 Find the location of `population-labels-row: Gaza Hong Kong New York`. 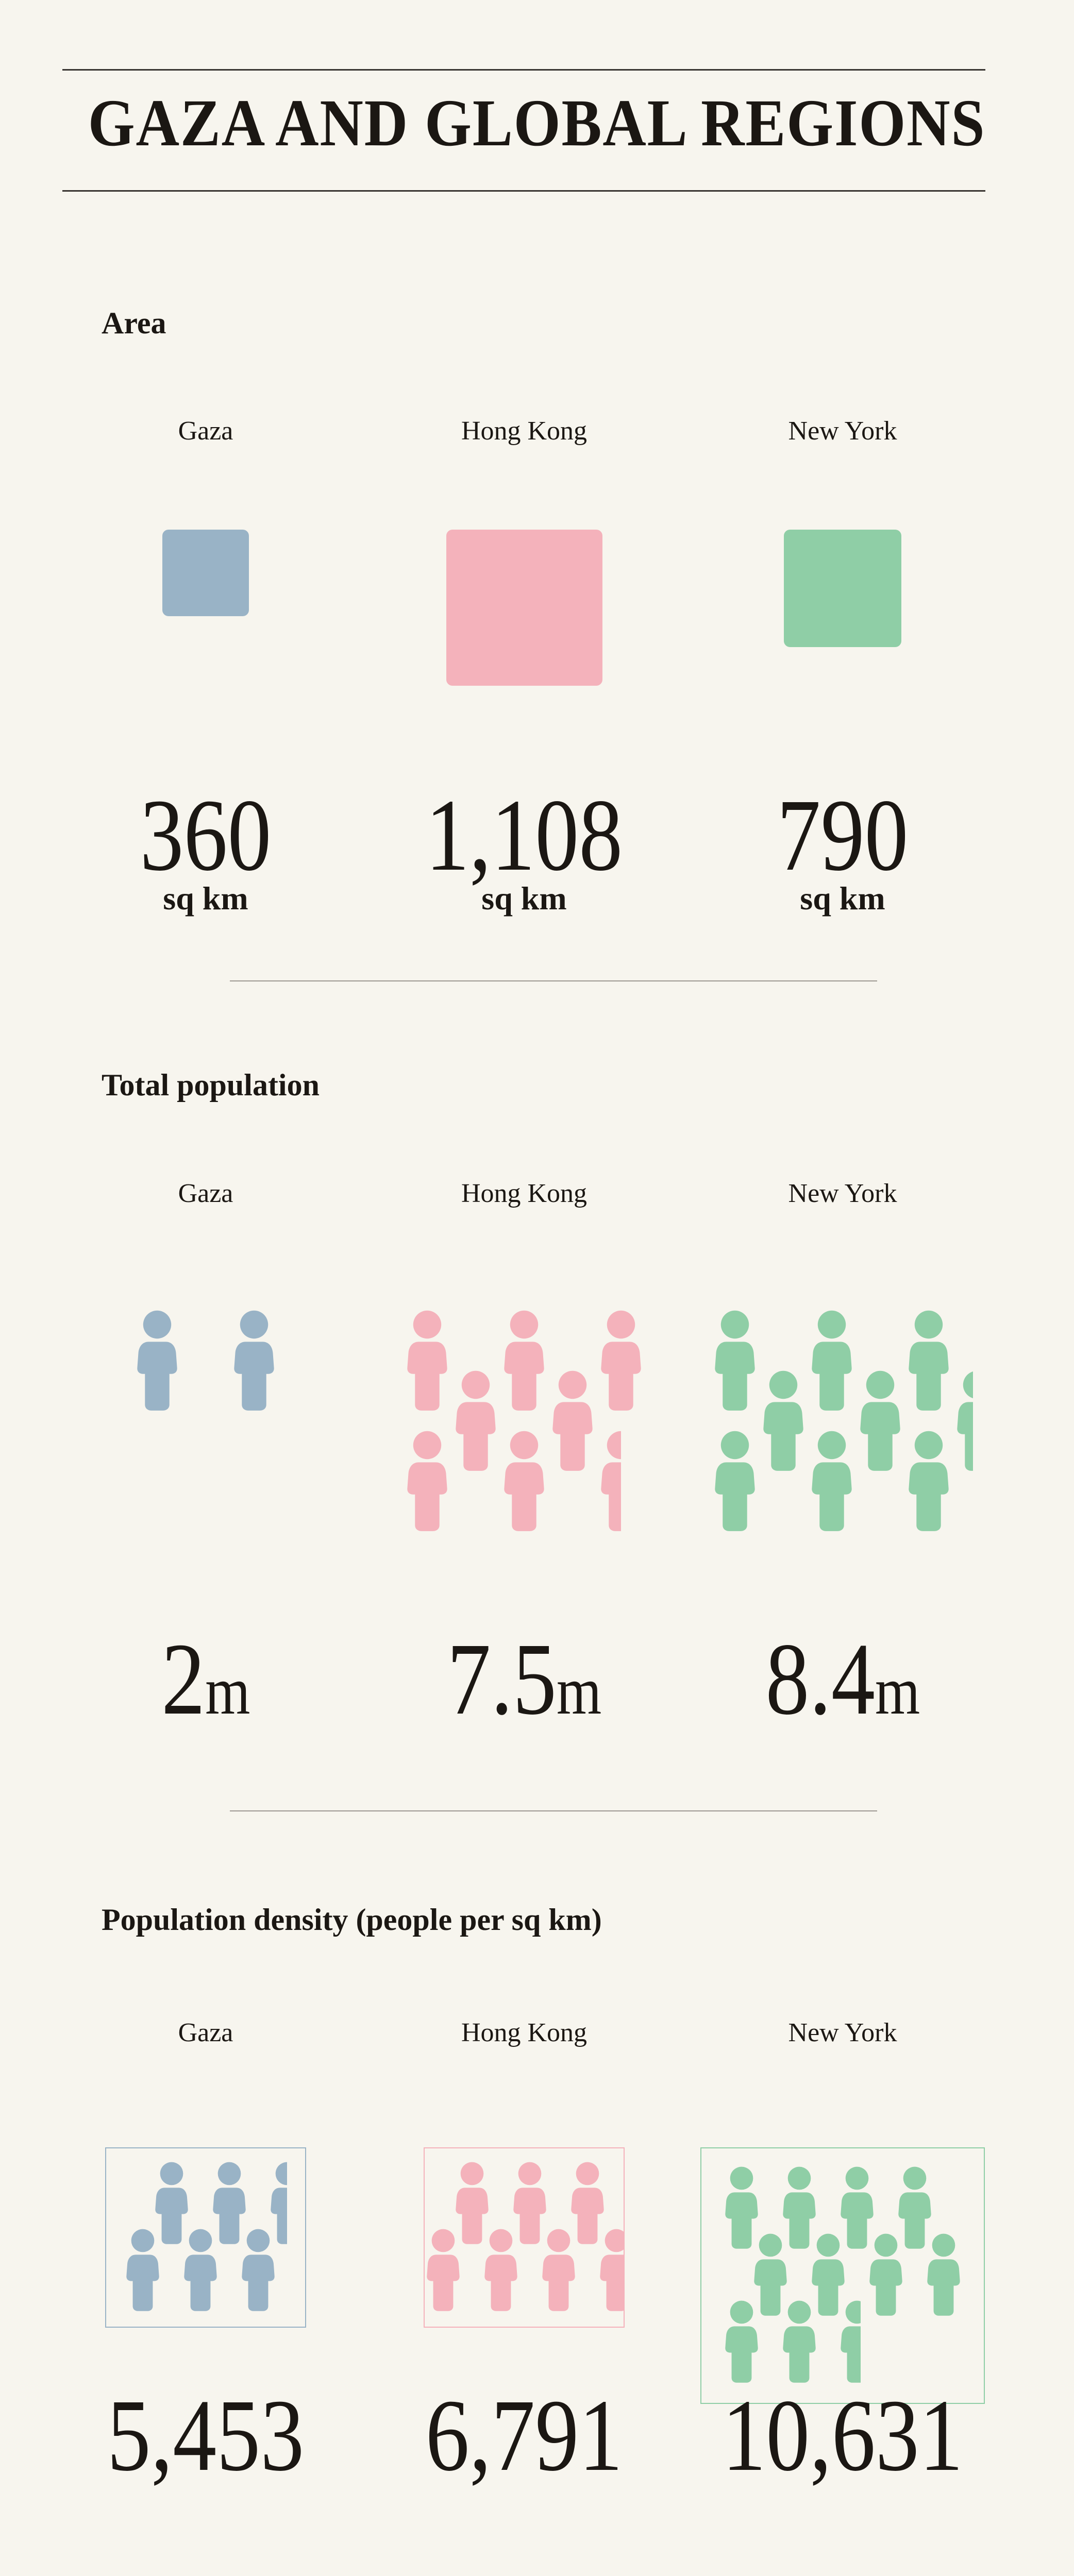

population-labels-row: Gaza Hong Kong New York is located at coordinates (524, 1193).